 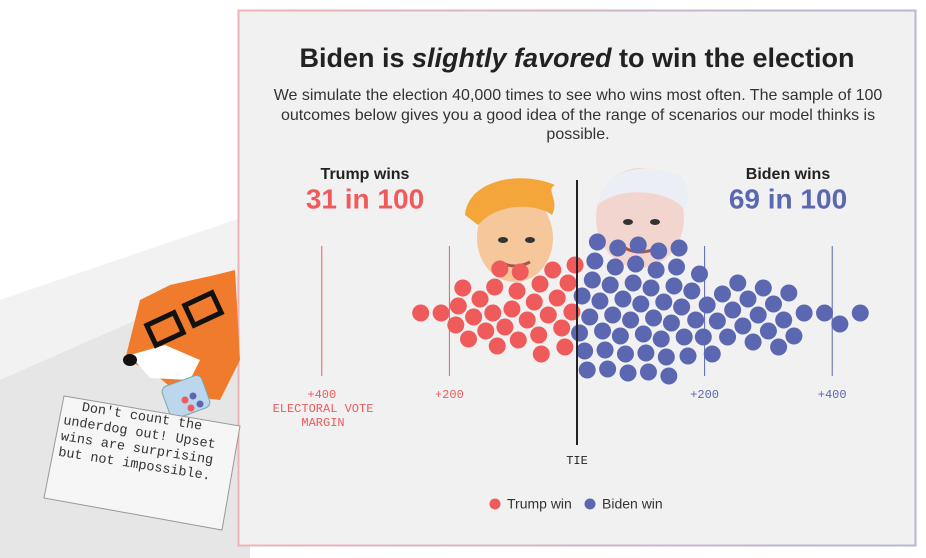 What do you see at coordinates (539, 504) in the screenshot?
I see `legend-label: Trump win` at bounding box center [539, 504].